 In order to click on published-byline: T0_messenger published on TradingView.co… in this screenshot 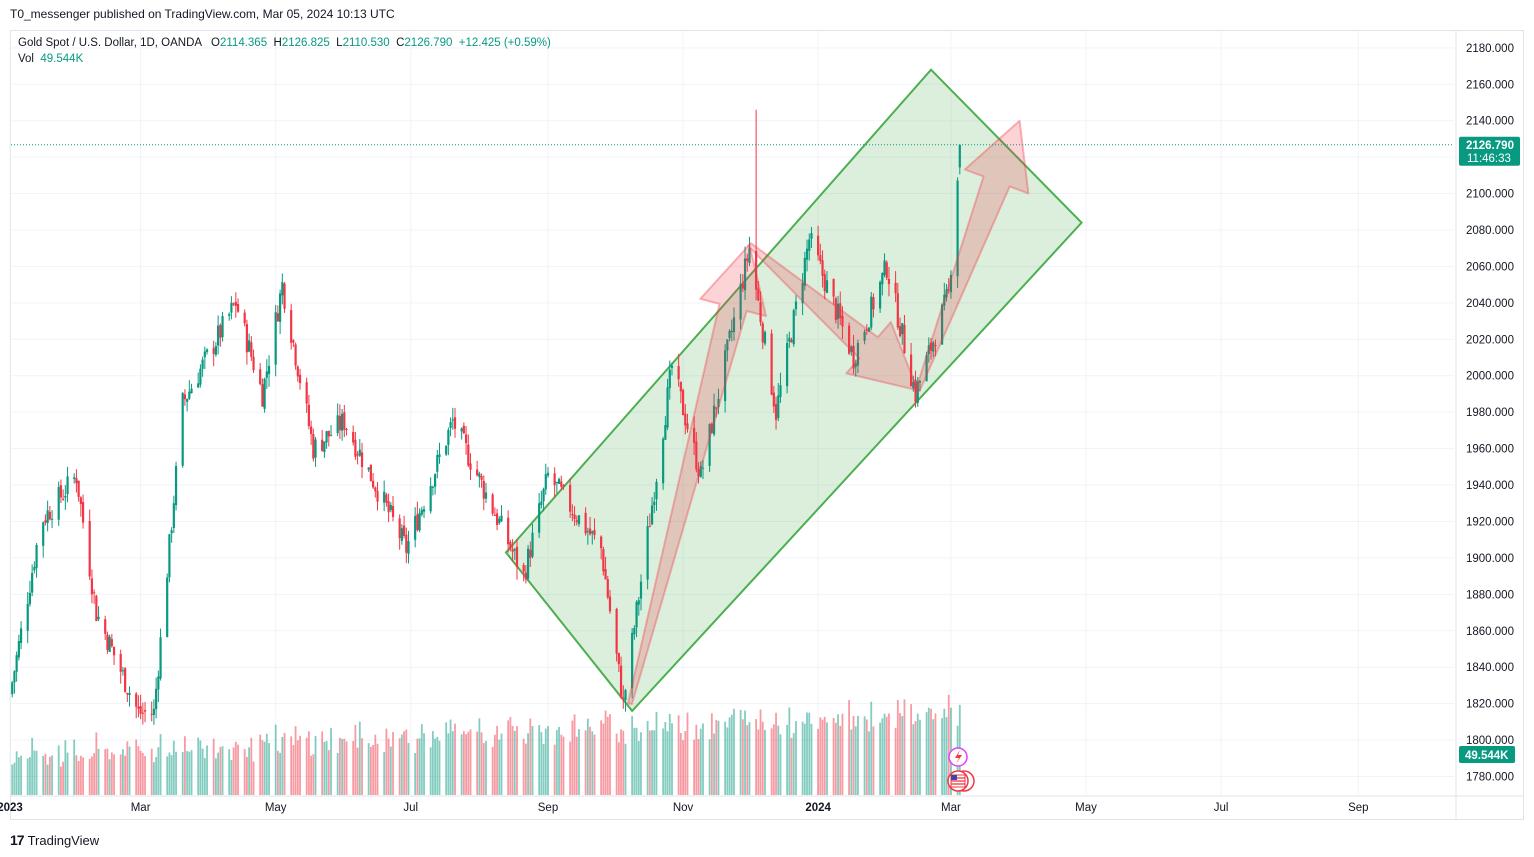, I will do `click(202, 14)`.